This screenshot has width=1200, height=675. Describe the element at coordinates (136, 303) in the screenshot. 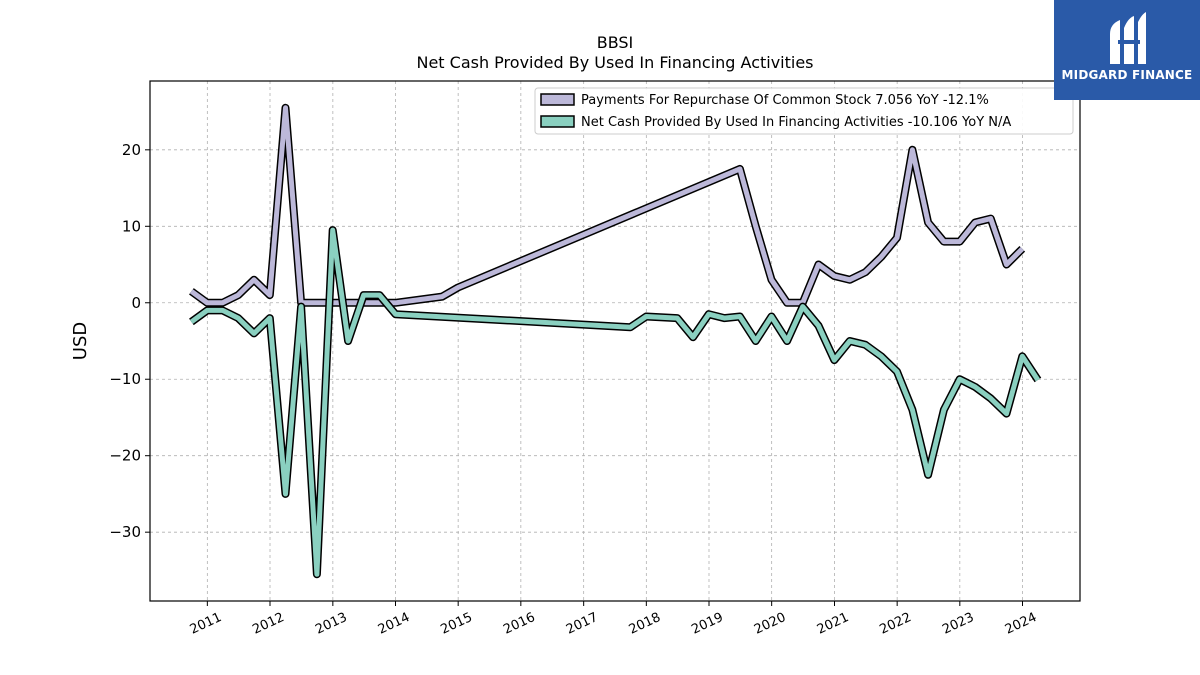

I see `y-tick-label: 0` at that location.